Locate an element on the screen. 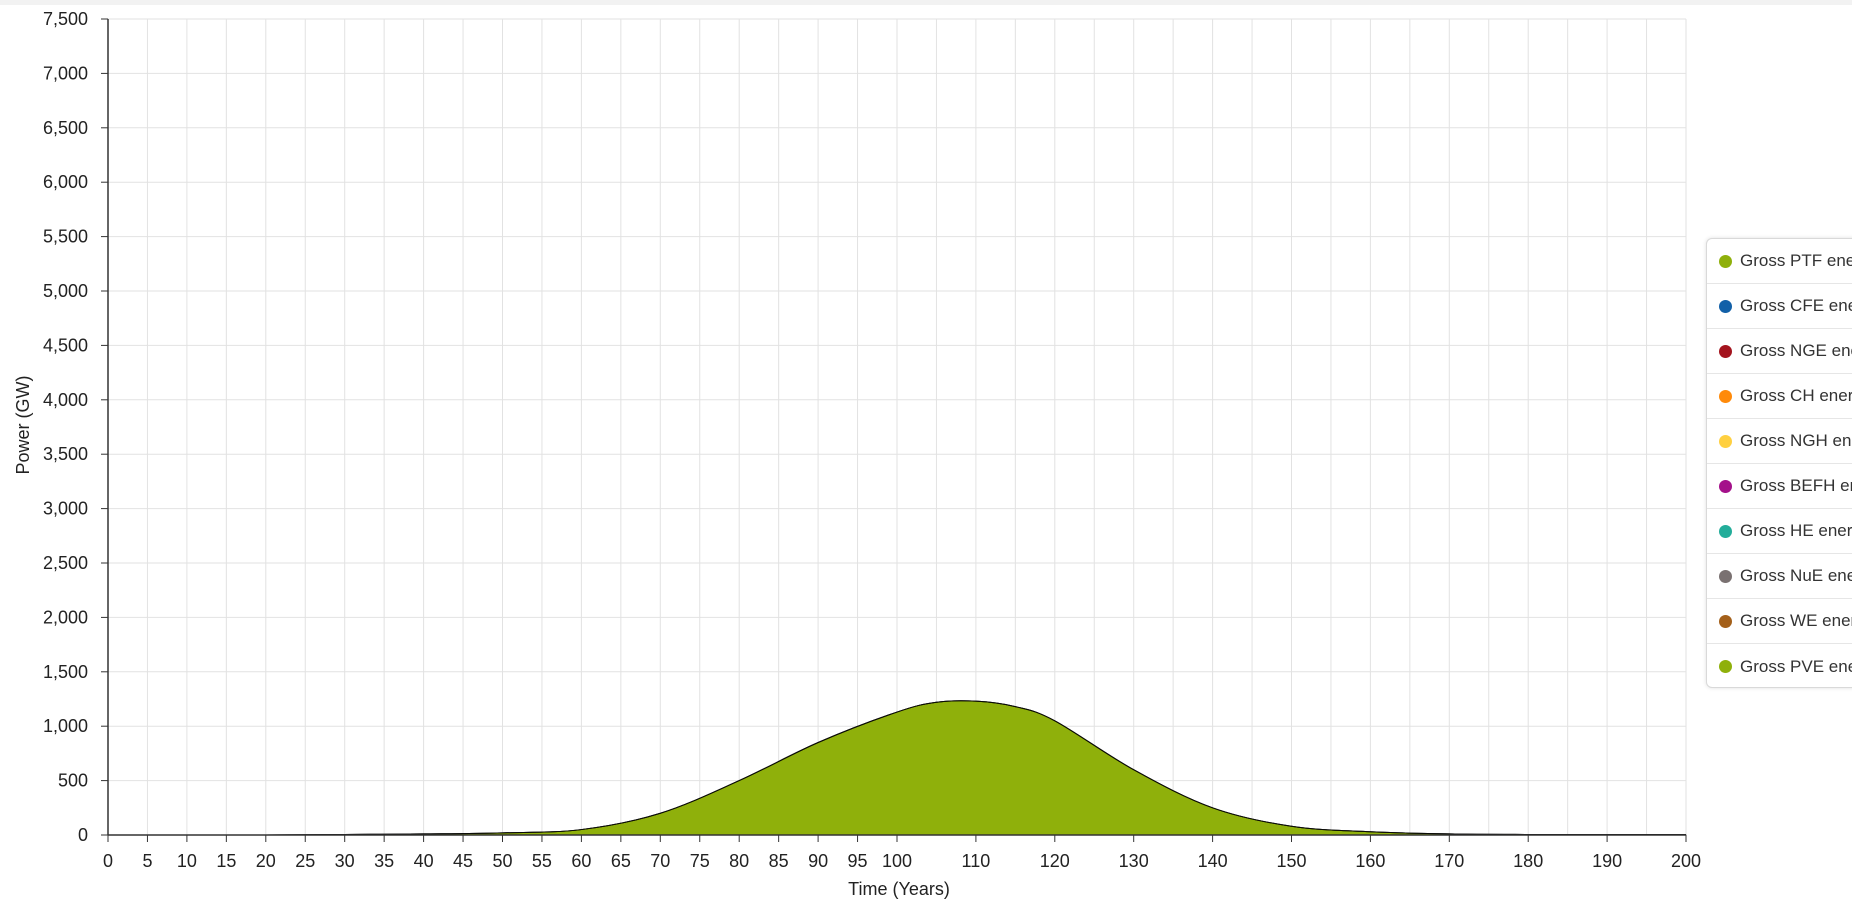 The height and width of the screenshot is (921, 1852). x-tick-label: 25 is located at coordinates (305, 861).